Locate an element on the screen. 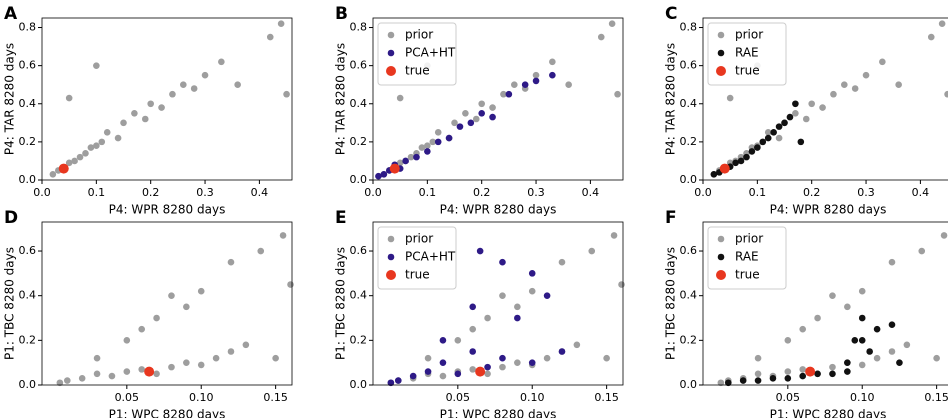 The width and height of the screenshot is (948, 418). x-tick-label: 0.3 is located at coordinates (866, 192).